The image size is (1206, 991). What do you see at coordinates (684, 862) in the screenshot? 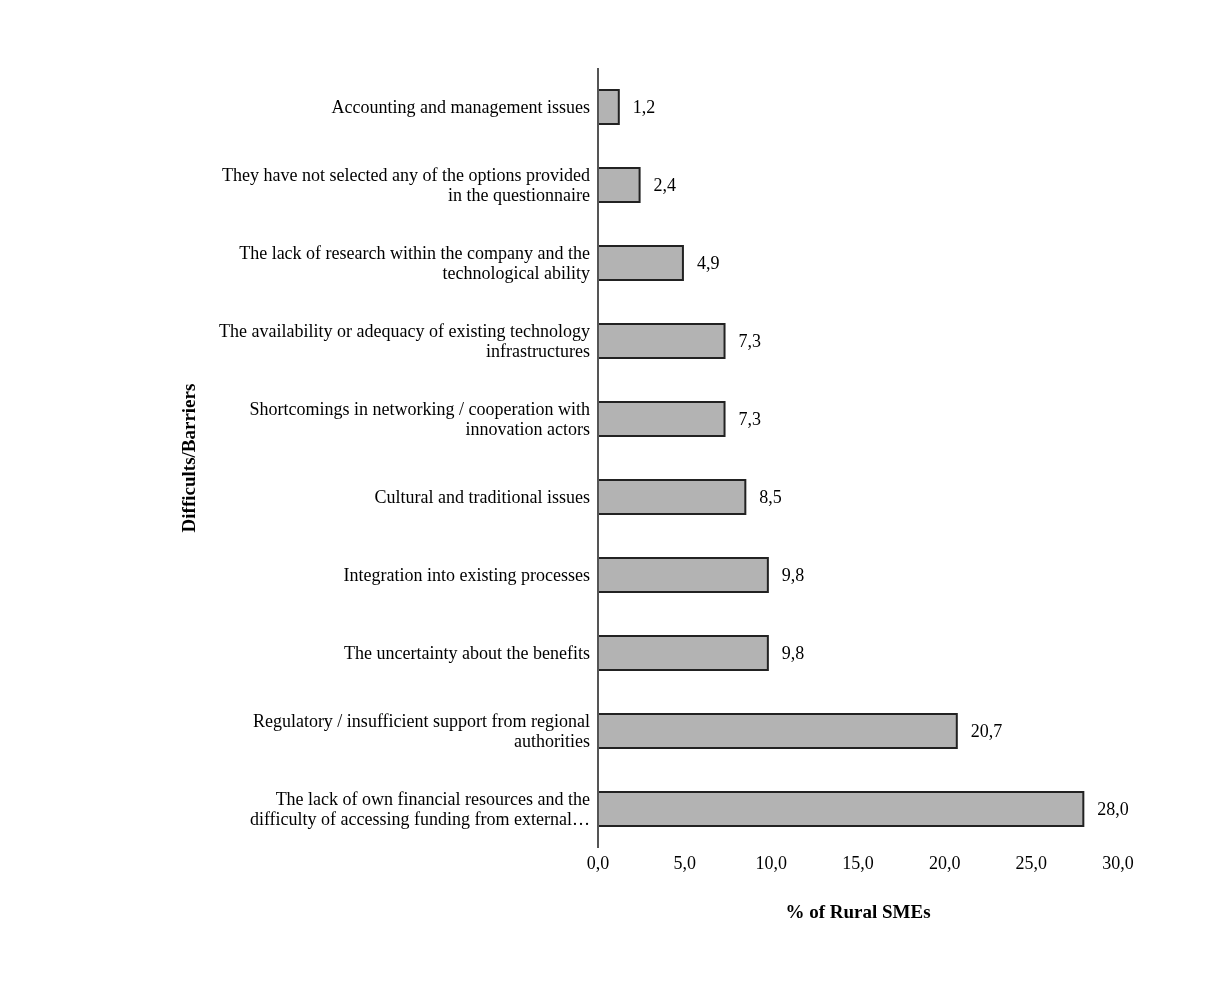
I see `x-tick-label: 5,0` at bounding box center [684, 862].